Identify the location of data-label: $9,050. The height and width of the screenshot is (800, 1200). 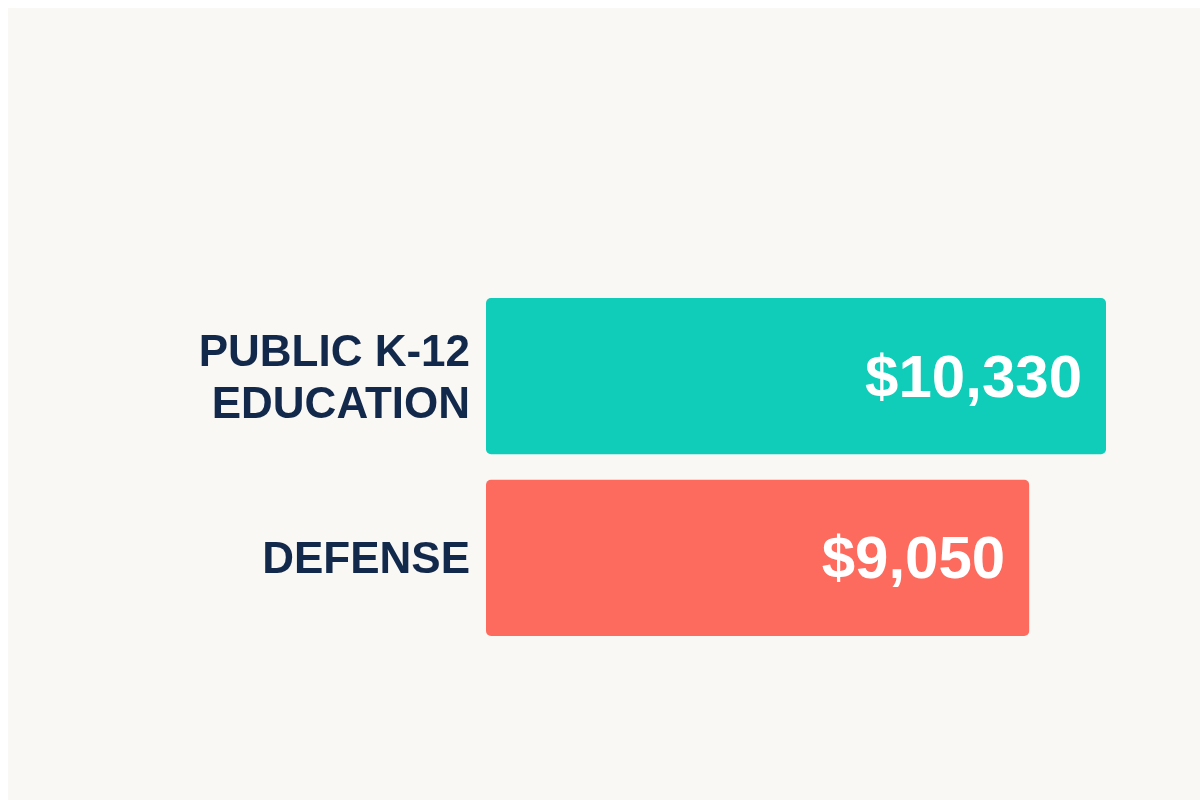
(913, 558).